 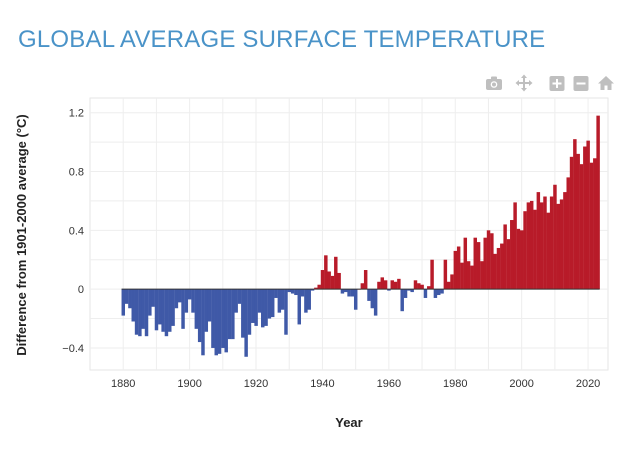 I want to click on bar-1942, so click(x=329, y=280).